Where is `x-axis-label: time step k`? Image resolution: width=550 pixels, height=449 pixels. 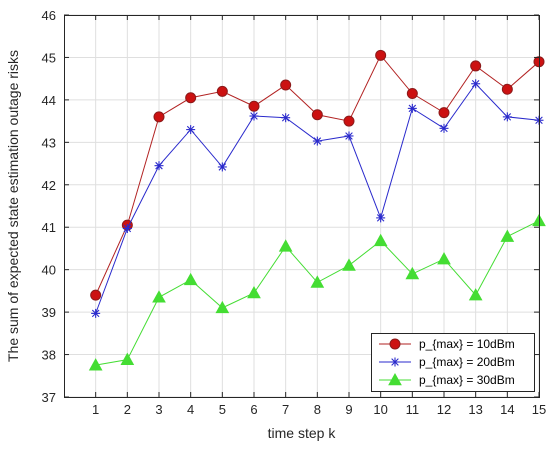 x-axis-label: time step k is located at coordinates (302, 433).